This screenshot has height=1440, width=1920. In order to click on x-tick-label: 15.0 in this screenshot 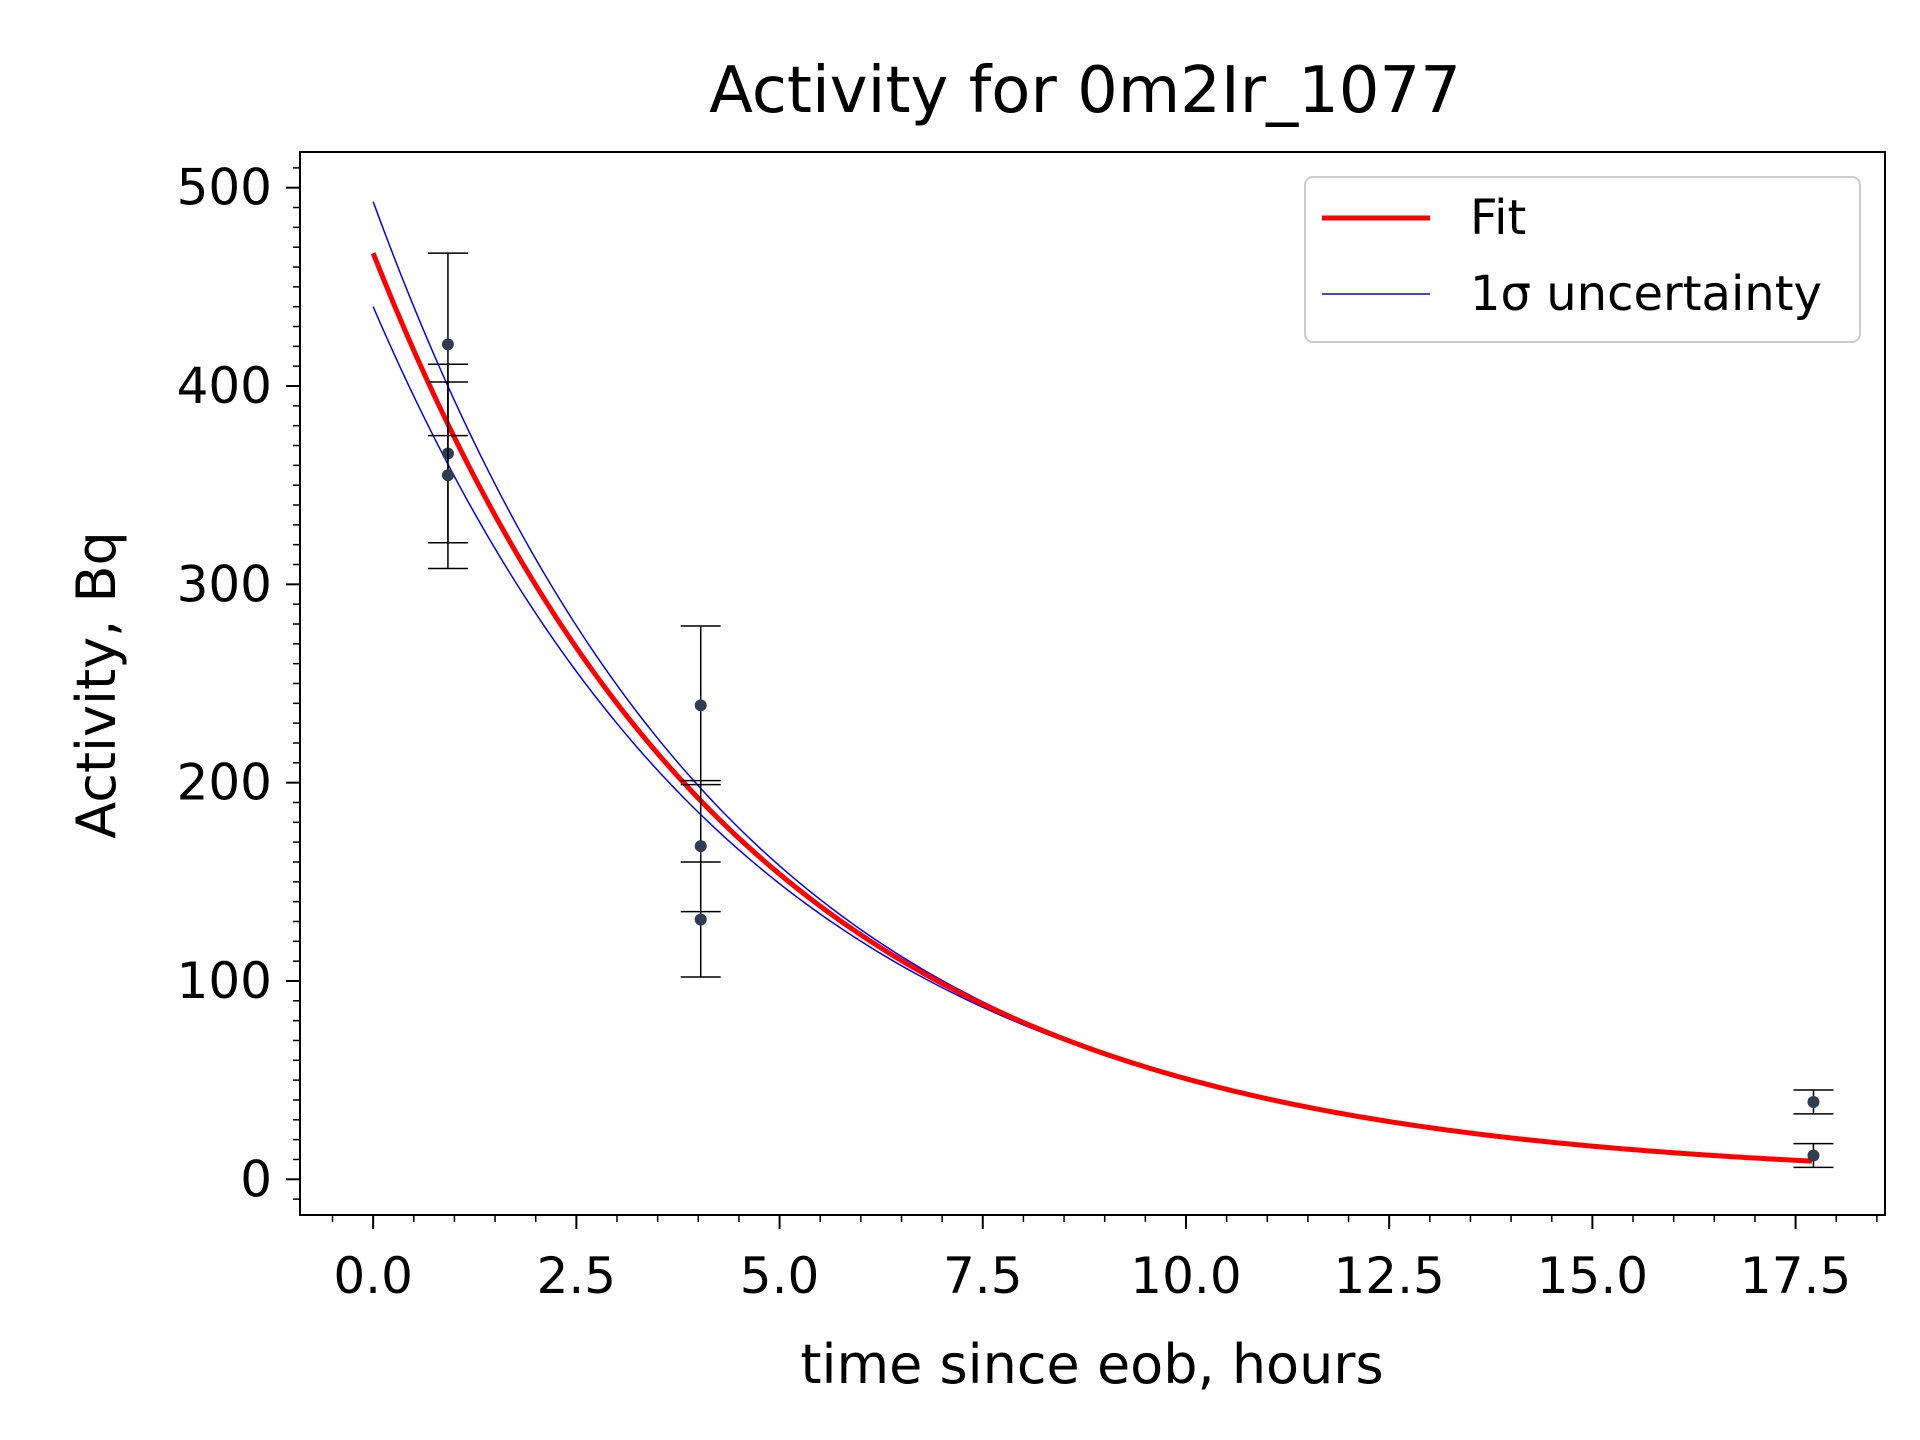, I will do `click(1592, 1276)`.